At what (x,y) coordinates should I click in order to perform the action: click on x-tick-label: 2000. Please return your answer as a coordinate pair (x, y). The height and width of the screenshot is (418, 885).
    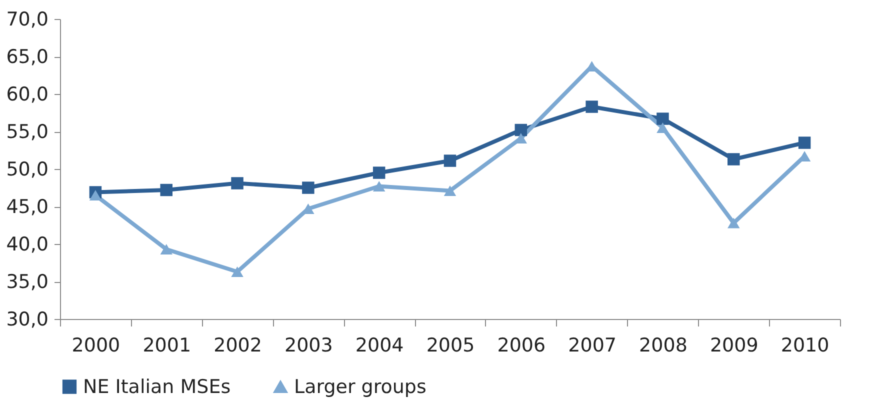
    Looking at the image, I should click on (96, 345).